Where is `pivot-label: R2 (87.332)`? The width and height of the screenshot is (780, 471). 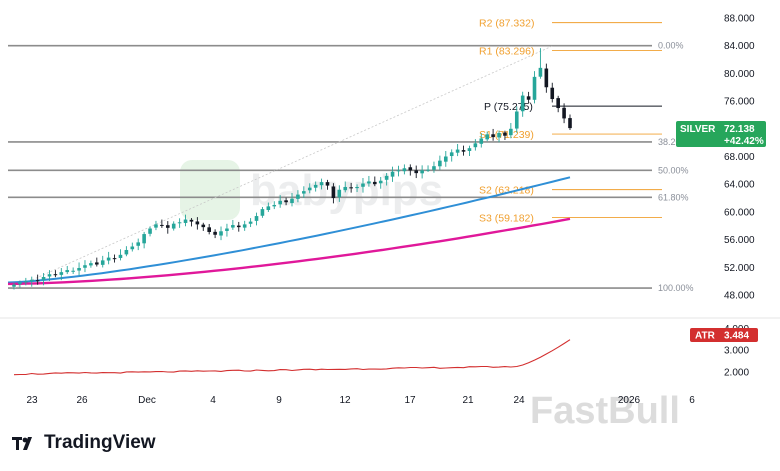
pivot-label: R2 (87.332) is located at coordinates (506, 24).